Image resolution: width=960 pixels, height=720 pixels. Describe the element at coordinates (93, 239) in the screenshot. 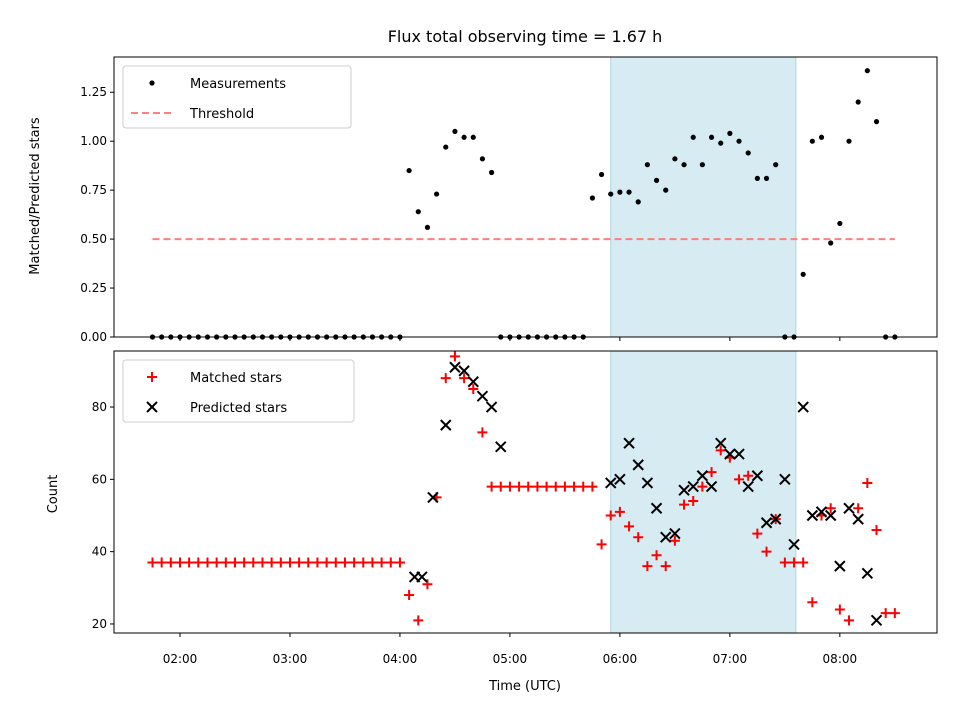

I see `top-y-tick-label: 0.50` at that location.